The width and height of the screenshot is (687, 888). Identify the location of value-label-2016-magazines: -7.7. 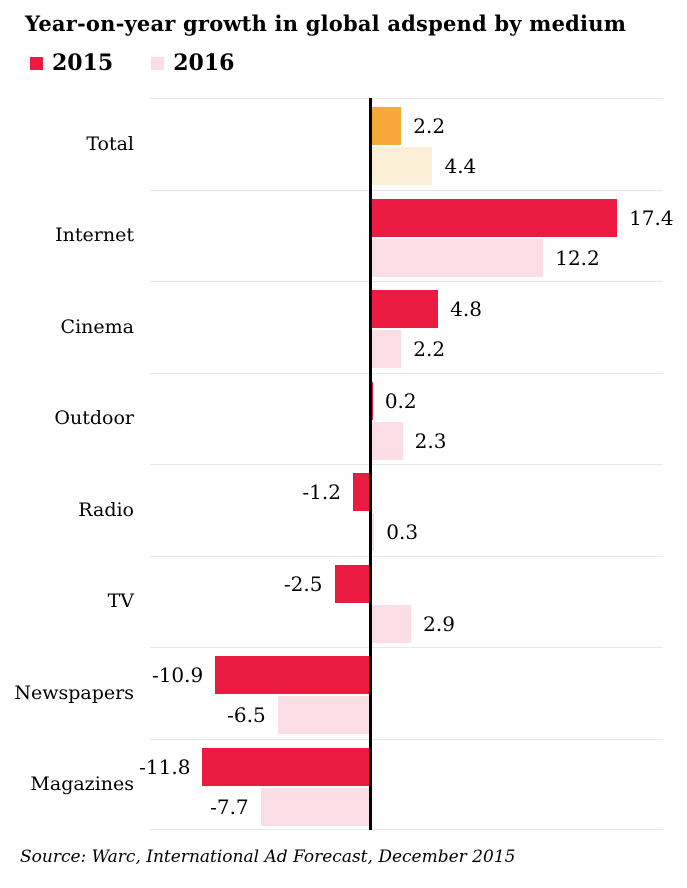
(229, 806).